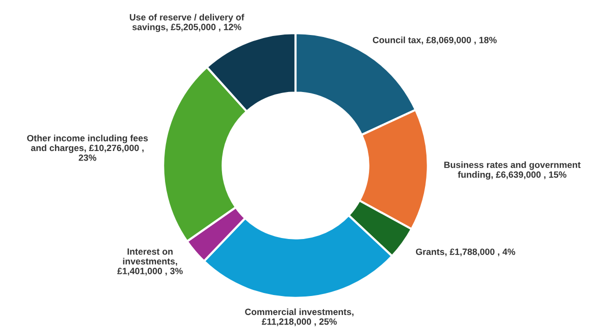 The width and height of the screenshot is (591, 331). Describe the element at coordinates (434, 40) in the screenshot. I see `slice-label: Council tax, £8,069,000 , 18%` at that location.